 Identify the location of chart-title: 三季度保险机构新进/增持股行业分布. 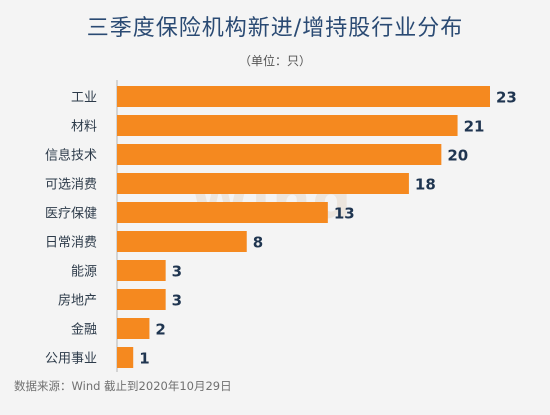
(275, 28).